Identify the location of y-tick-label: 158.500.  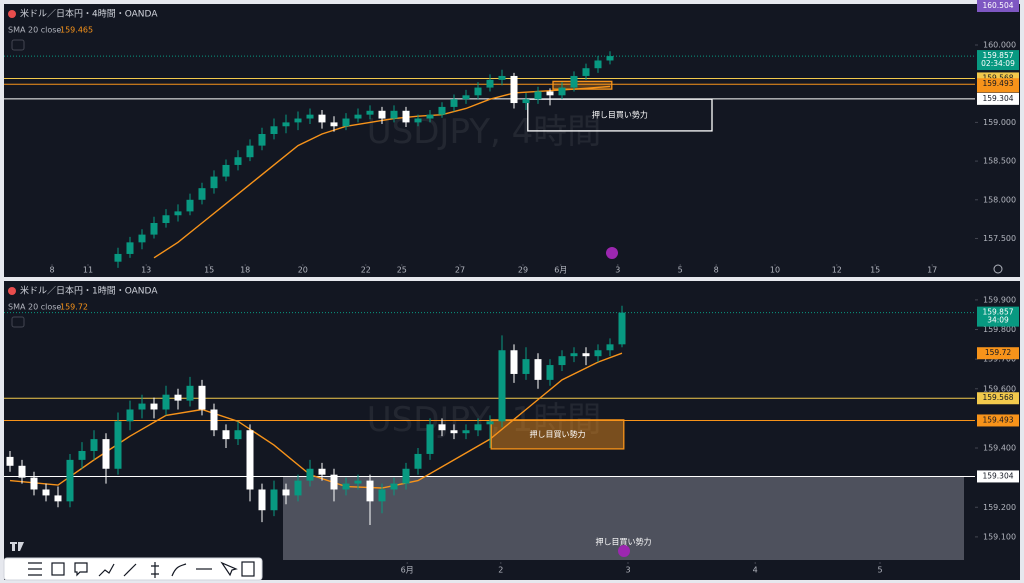
(999, 161).